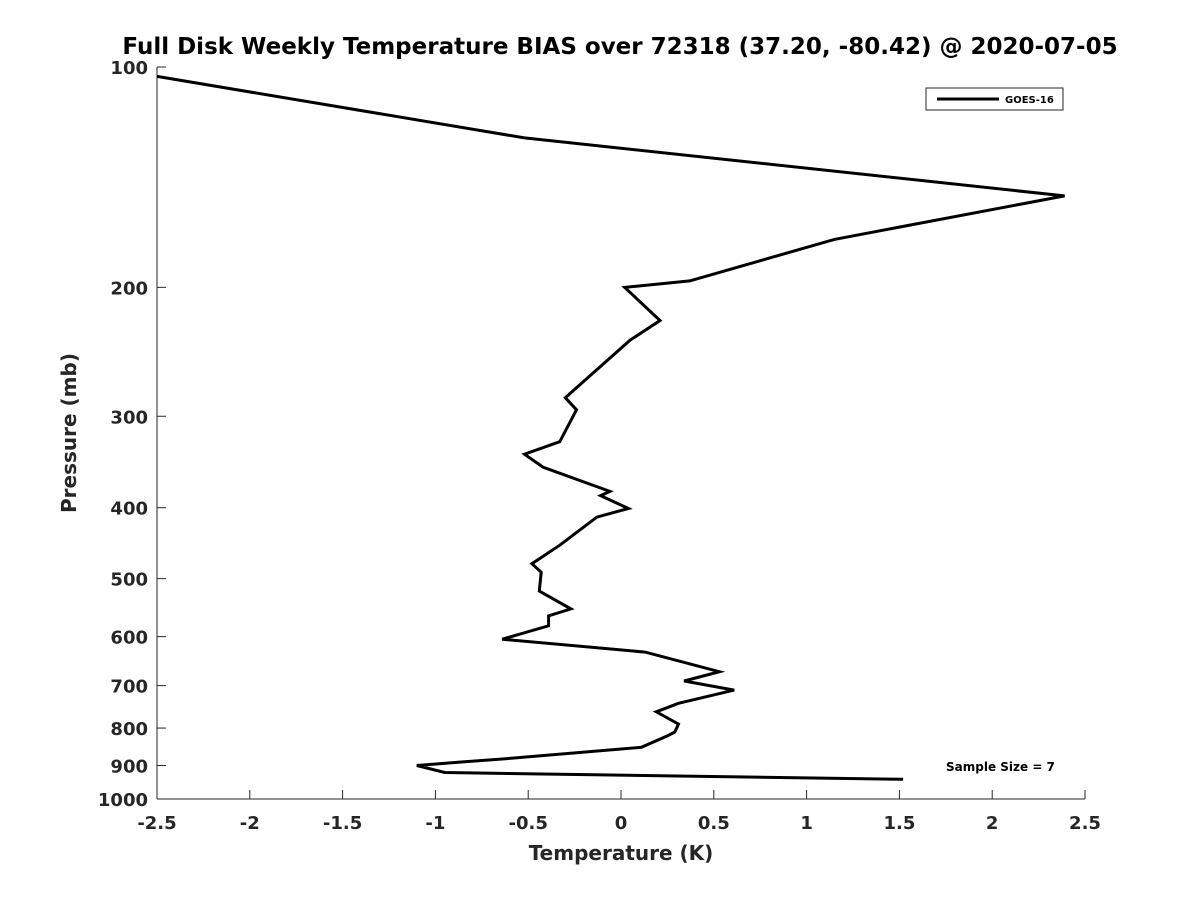  Describe the element at coordinates (129, 68) in the screenshot. I see `y-tick-label: 100` at that location.